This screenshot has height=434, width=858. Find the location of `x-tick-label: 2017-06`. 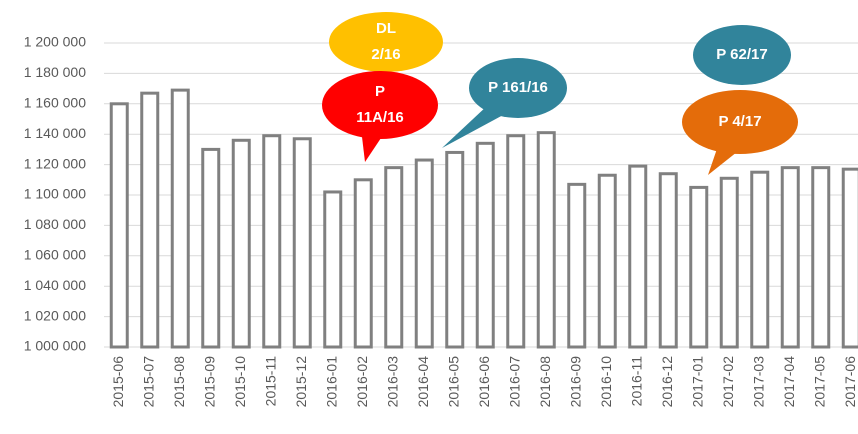

x-tick-label: 2017-06 is located at coordinates (850, 382).